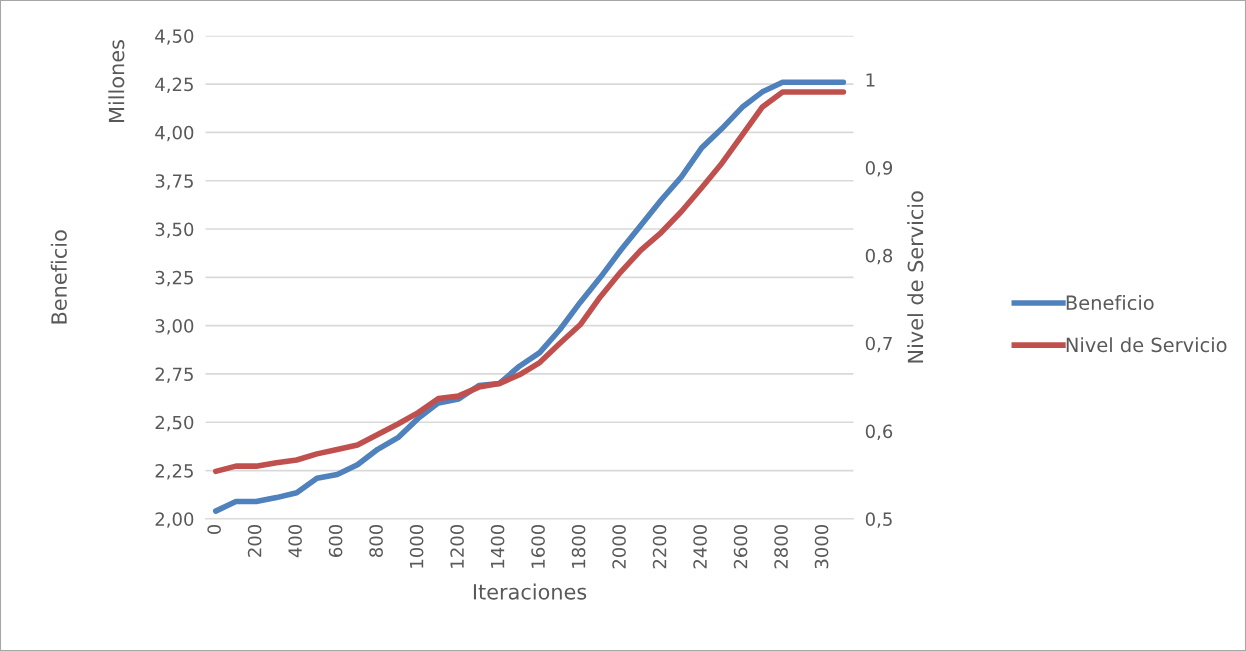  I want to click on x-tick-label: 600, so click(335, 540).